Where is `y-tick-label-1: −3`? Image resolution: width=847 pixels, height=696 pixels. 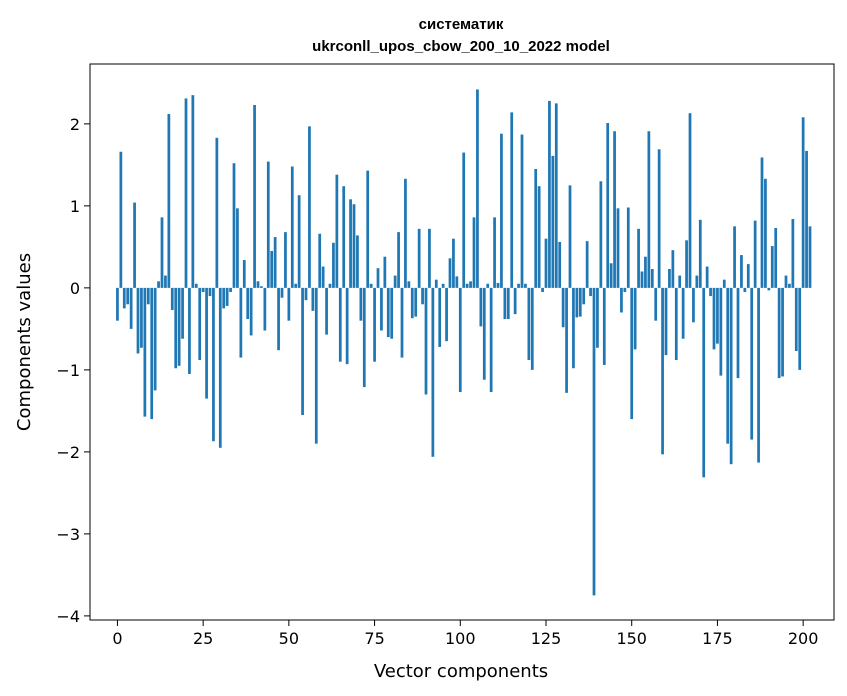 y-tick-label-1: −3 is located at coordinates (68, 534).